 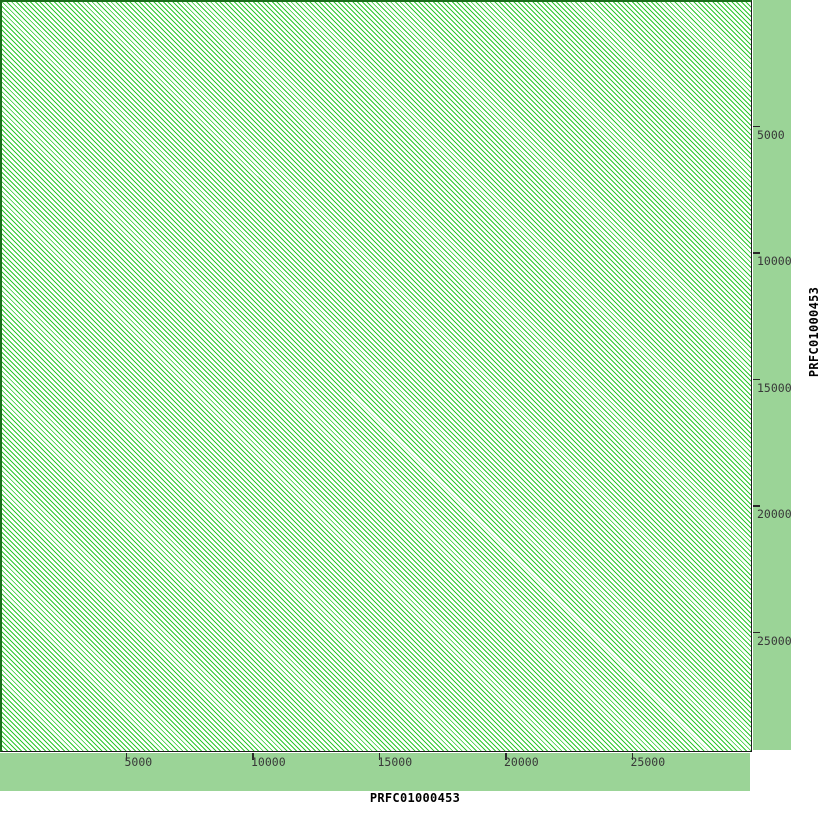 I want to click on x-axis-tick-label: 15000, so click(x=395, y=762).